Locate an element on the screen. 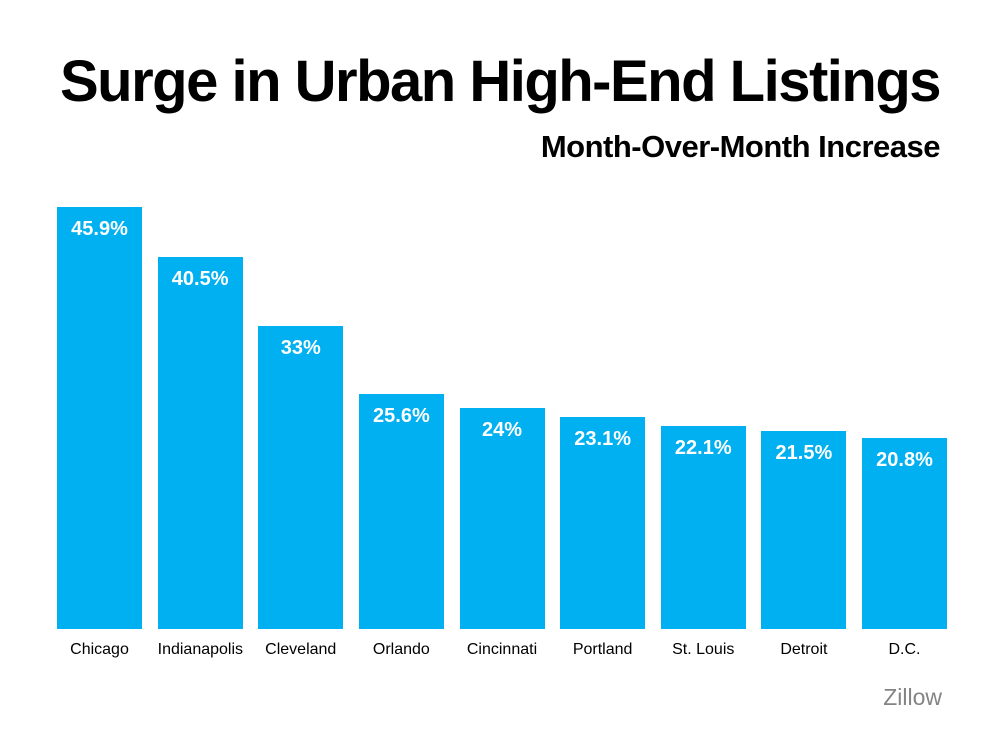  category-label-d-c: D.C. is located at coordinates (904, 649).